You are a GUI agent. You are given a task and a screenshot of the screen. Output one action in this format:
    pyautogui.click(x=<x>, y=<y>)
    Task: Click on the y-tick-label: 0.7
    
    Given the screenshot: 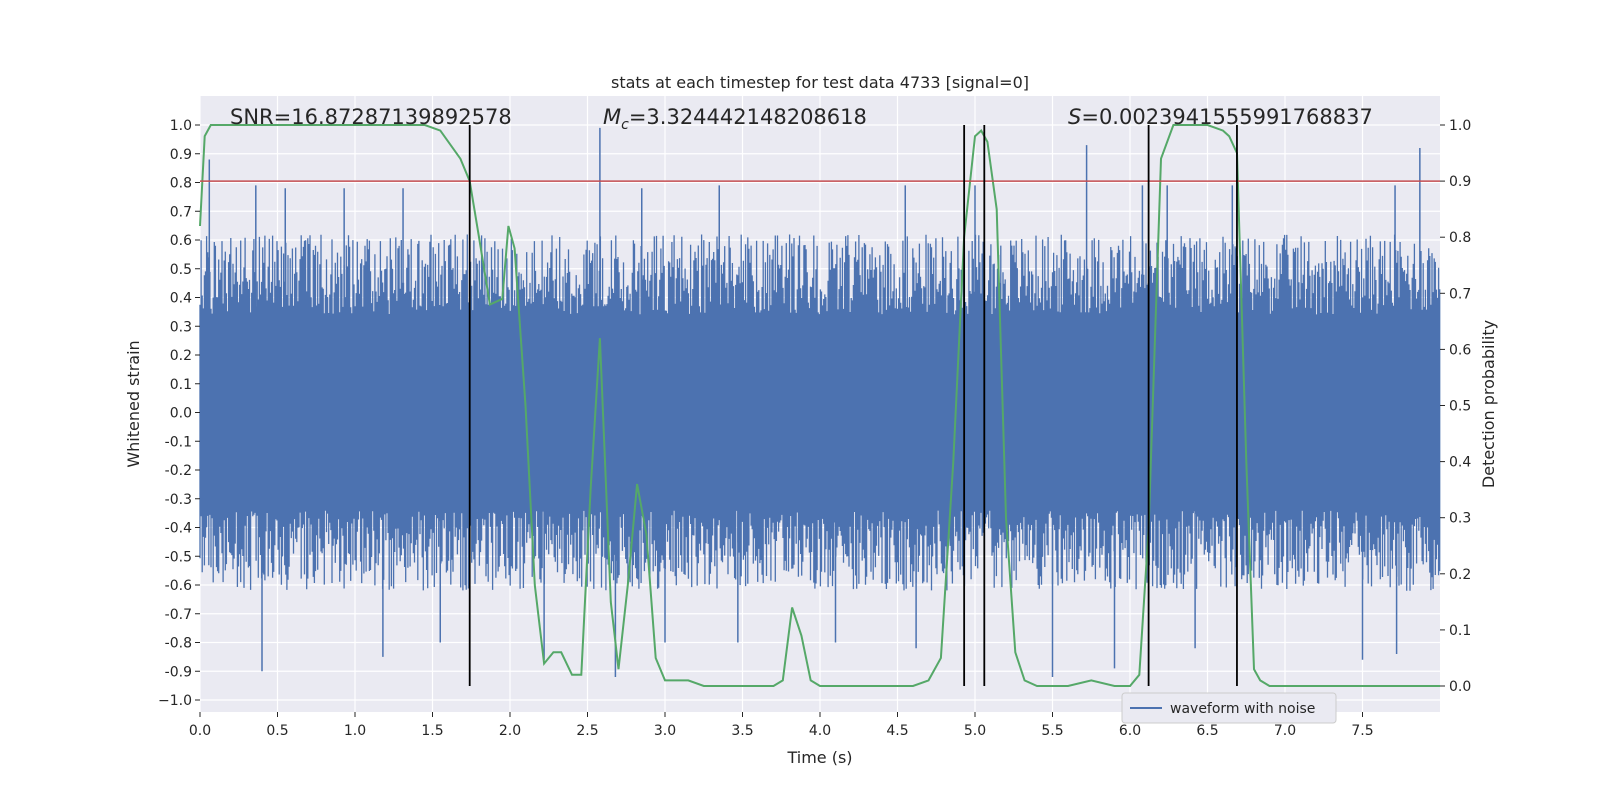 What is the action you would take?
    pyautogui.click(x=181, y=212)
    